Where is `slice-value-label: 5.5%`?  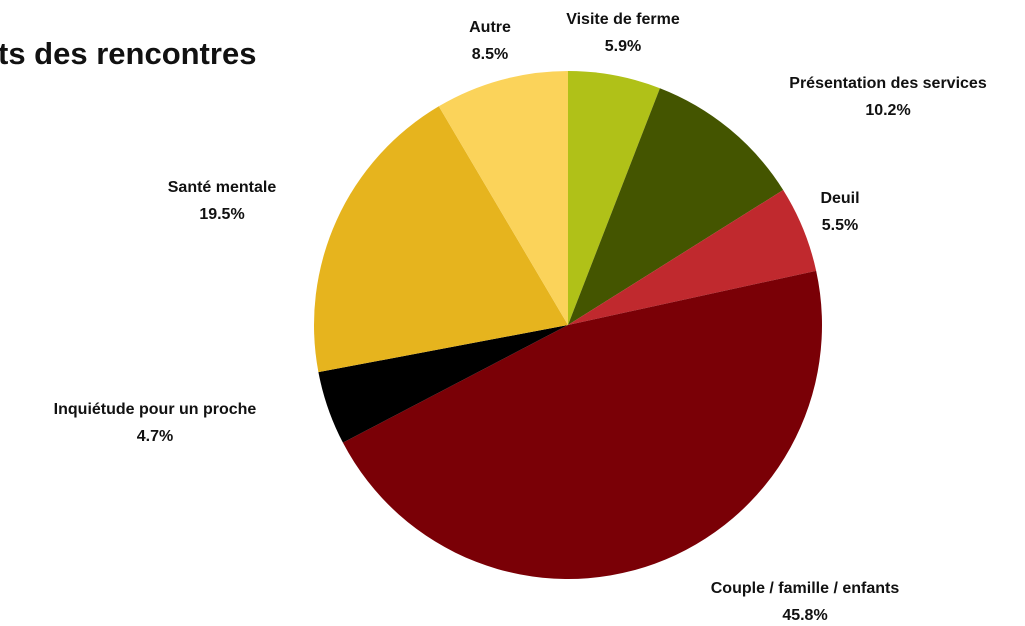
slice-value-label: 5.5% is located at coordinates (840, 225).